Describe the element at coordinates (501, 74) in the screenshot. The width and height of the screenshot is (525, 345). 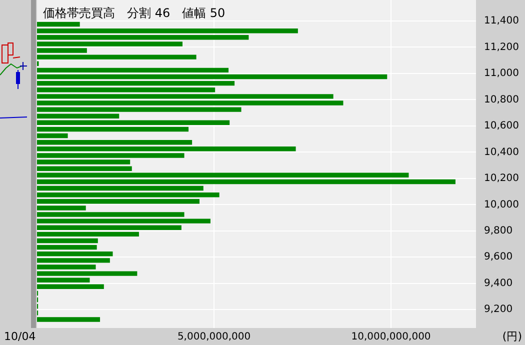
I see `y-tick-label: 11,000` at that location.